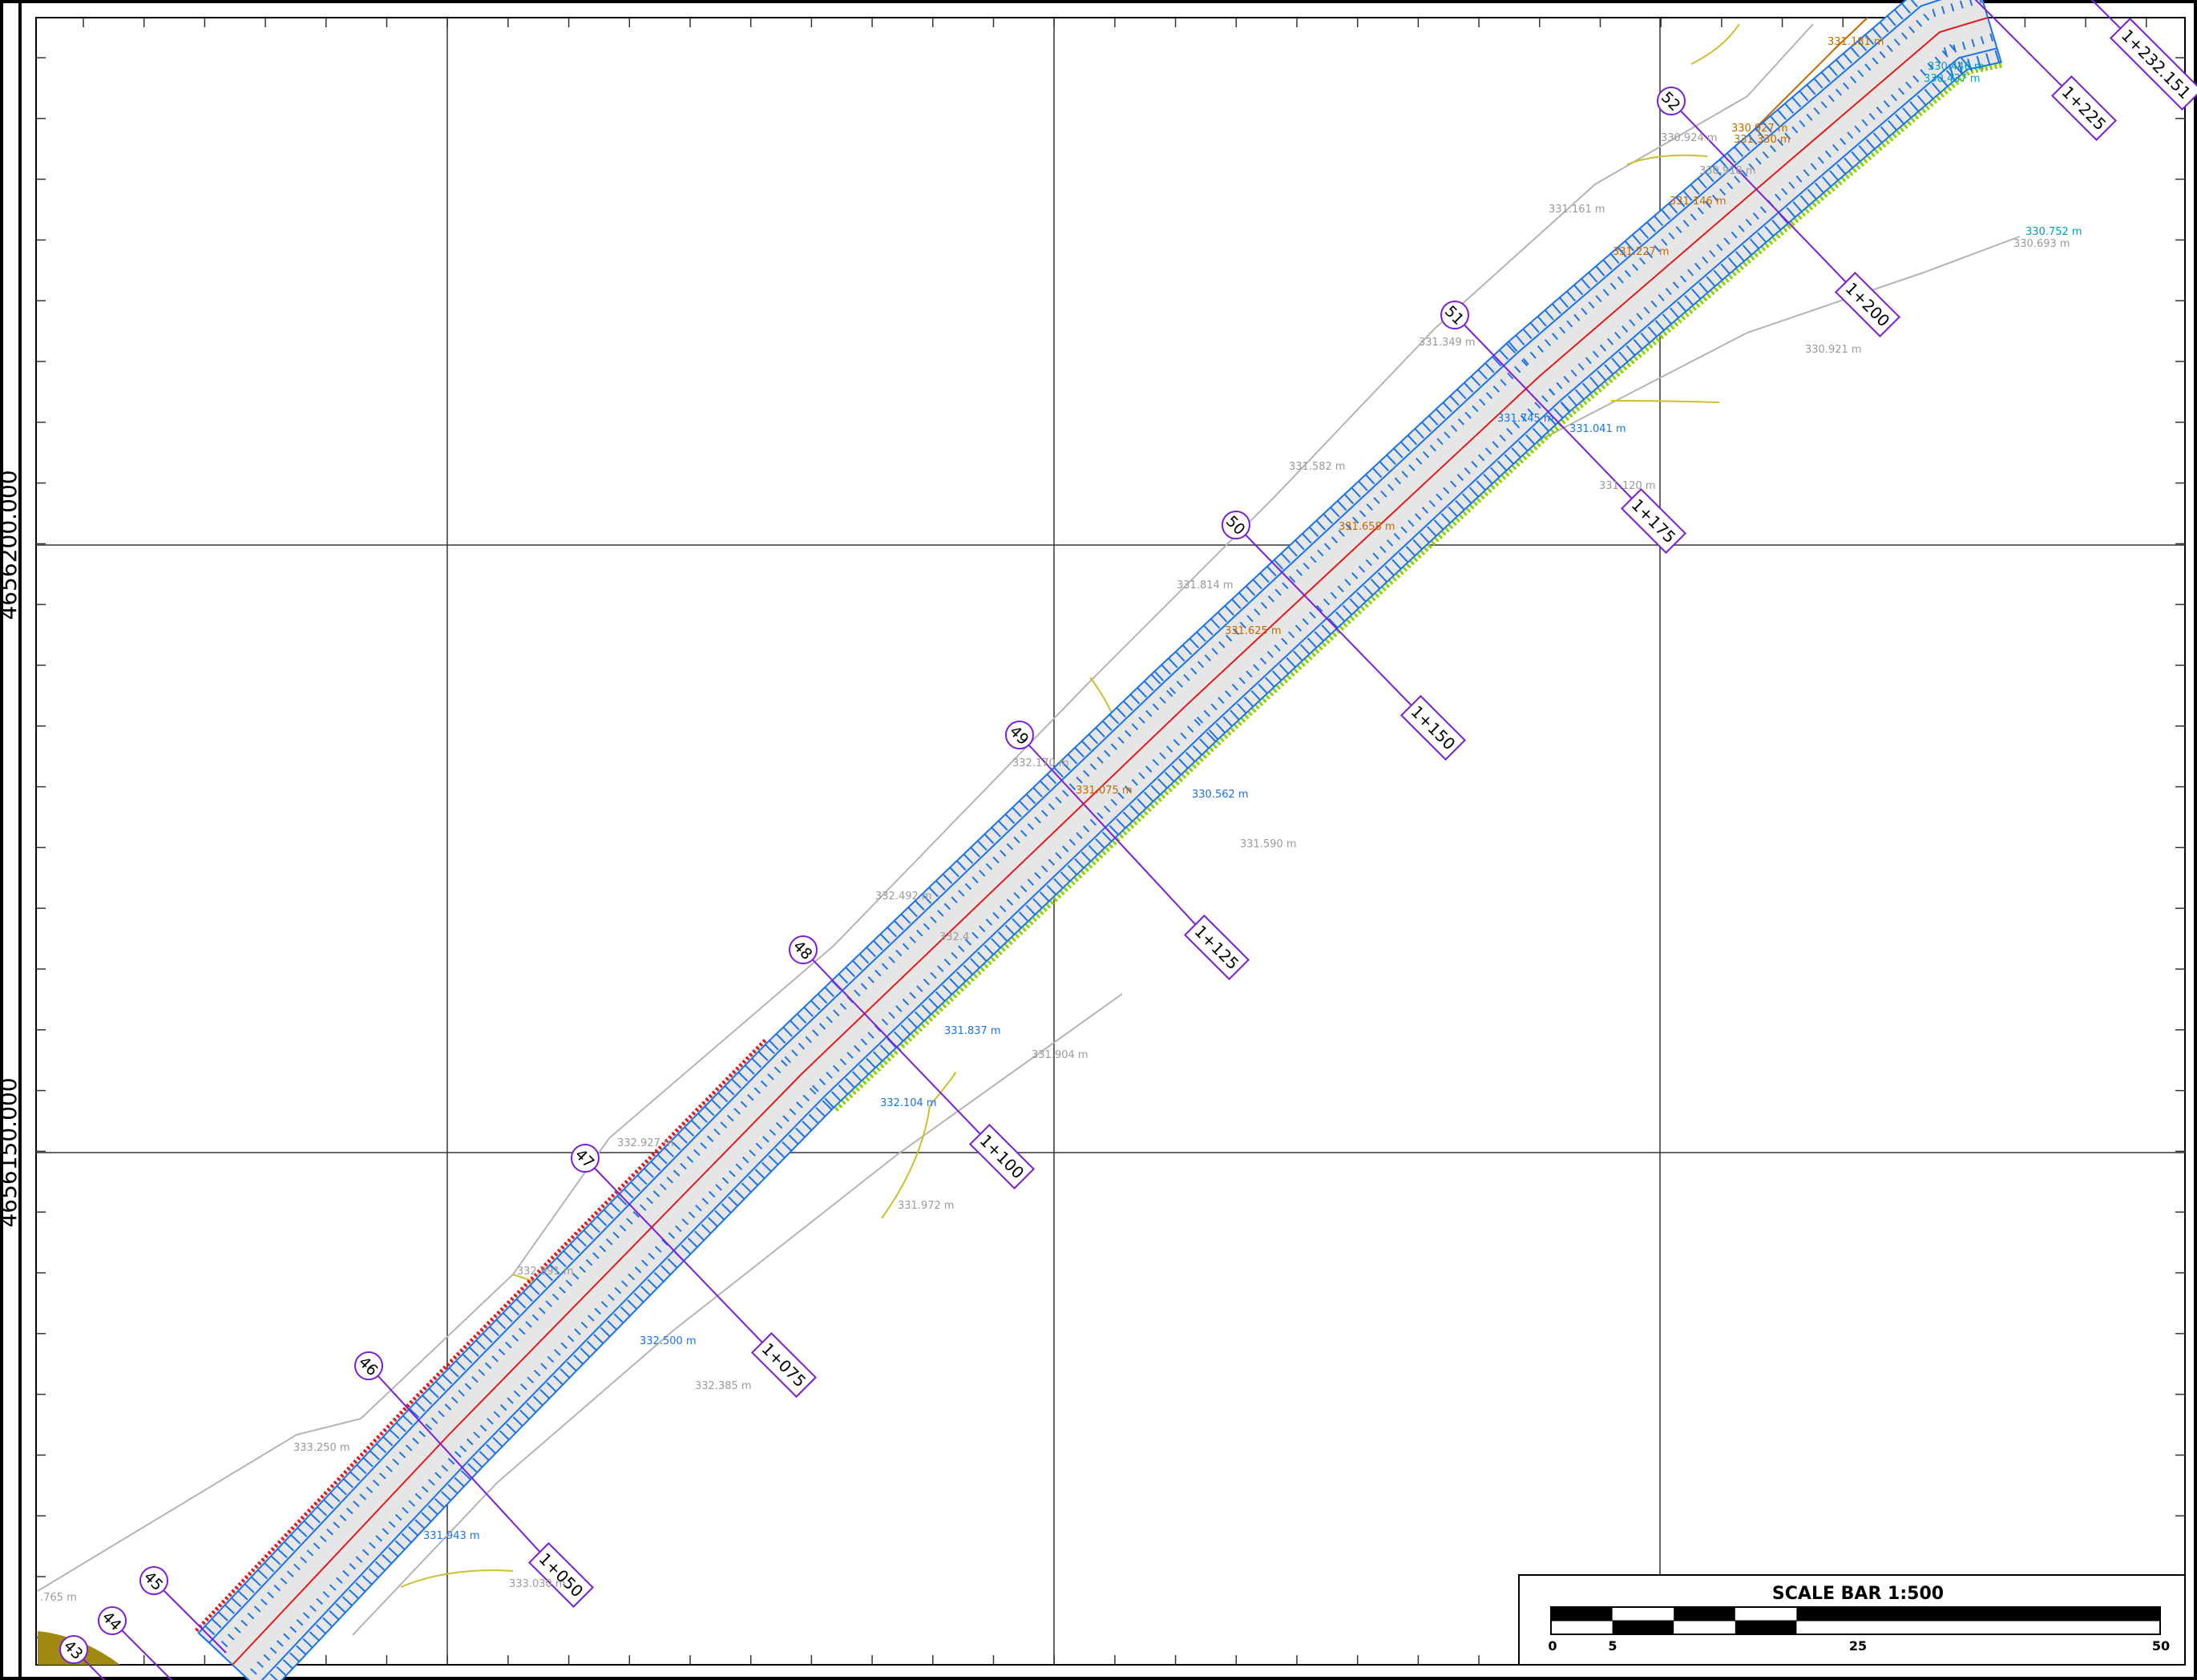 The height and width of the screenshot is (1680, 2197). What do you see at coordinates (474, 1480) in the screenshot?
I see `section-marker: 461+050` at bounding box center [474, 1480].